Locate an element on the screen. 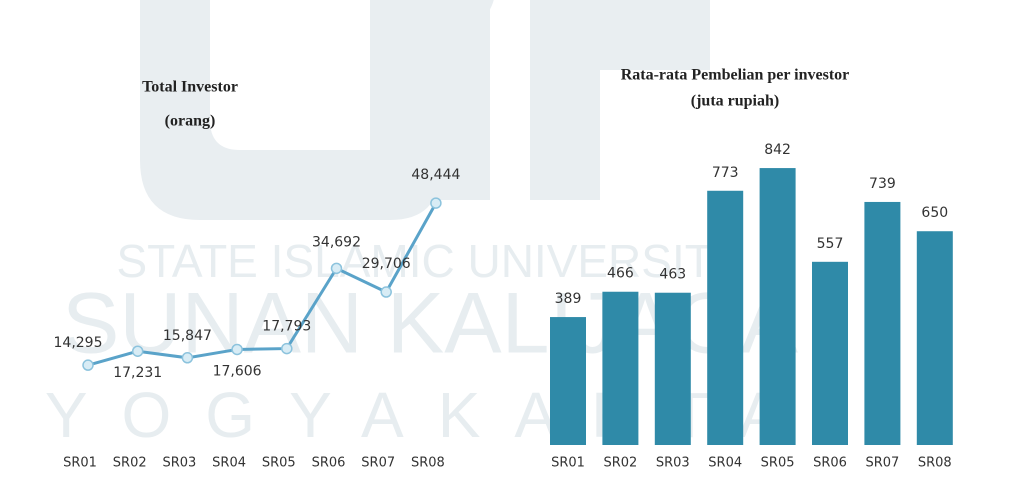  data-label: 15,847 is located at coordinates (187, 336).